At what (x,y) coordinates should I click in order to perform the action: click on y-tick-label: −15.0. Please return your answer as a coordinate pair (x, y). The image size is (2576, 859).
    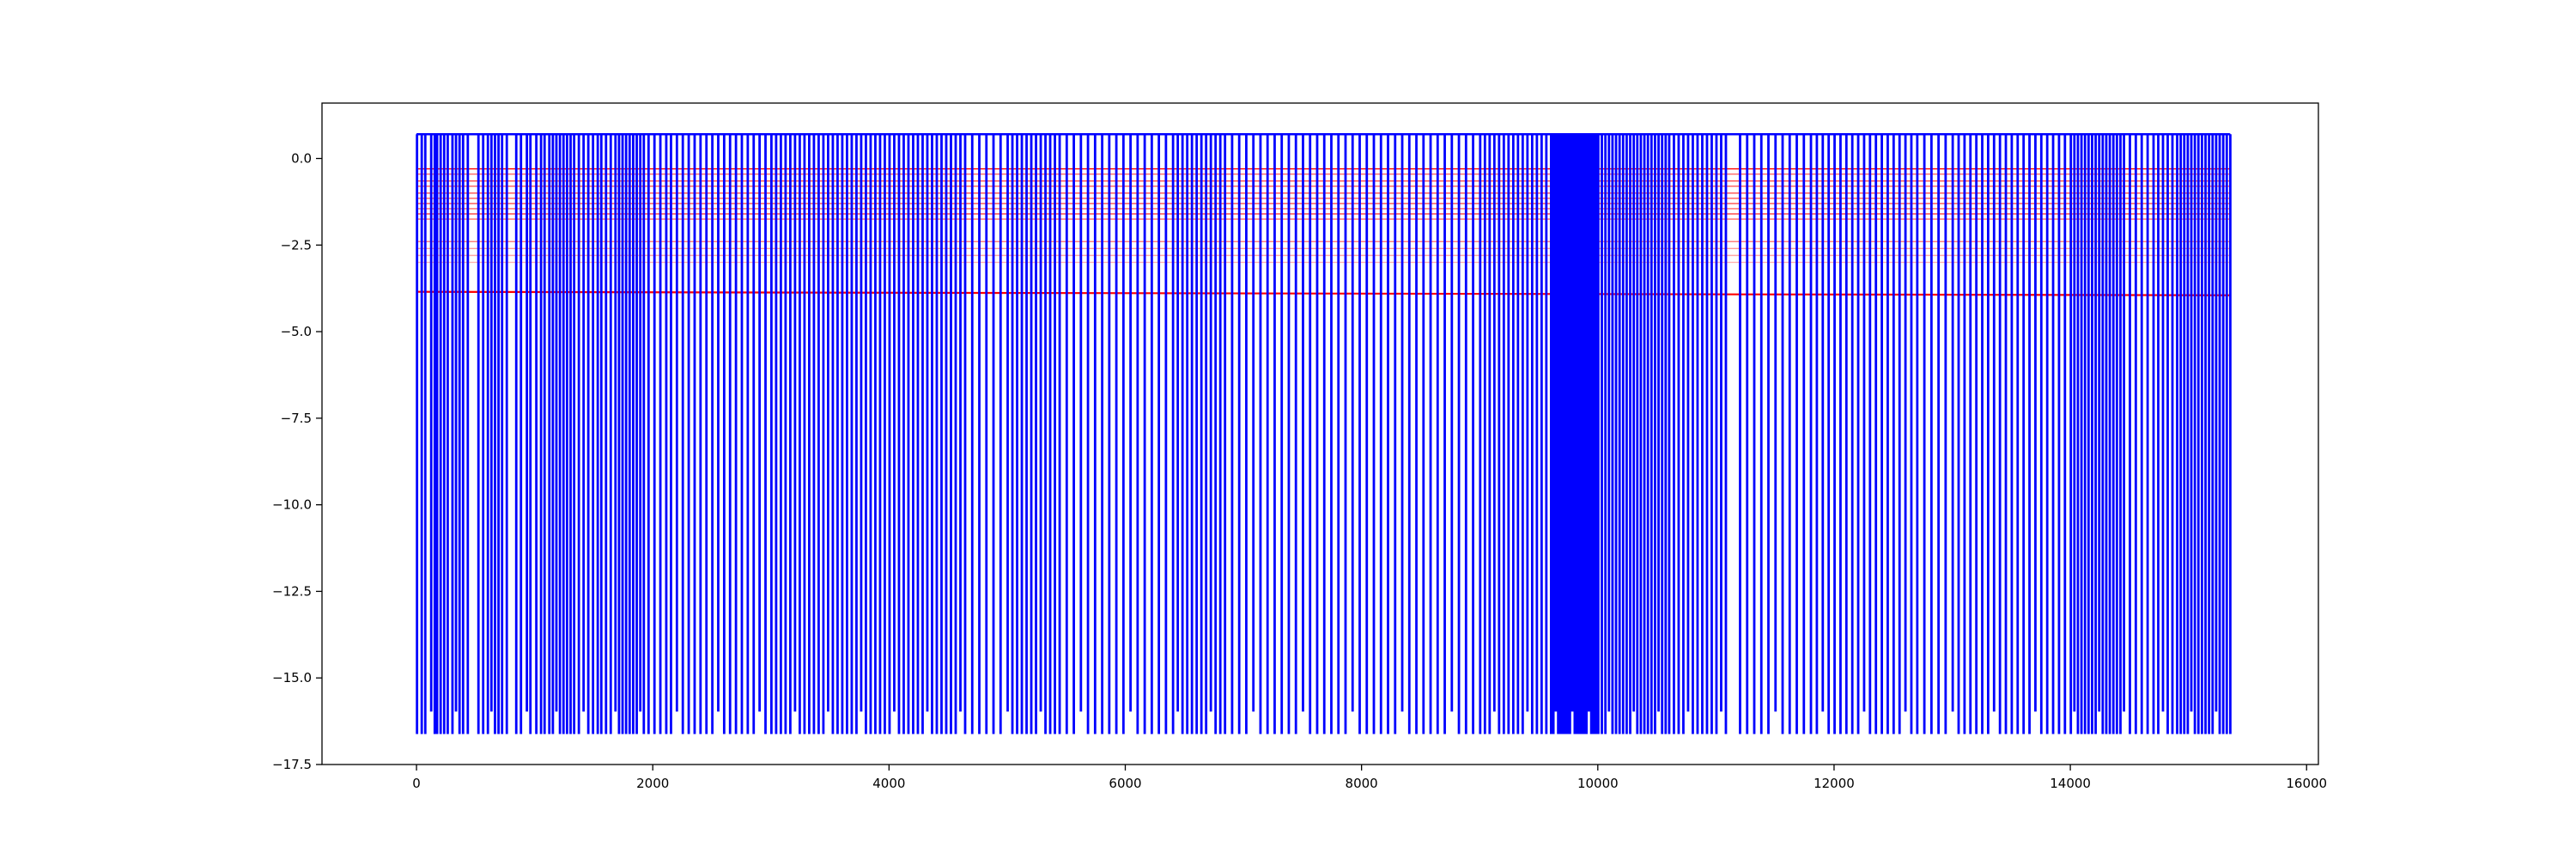
    Looking at the image, I should click on (292, 677).